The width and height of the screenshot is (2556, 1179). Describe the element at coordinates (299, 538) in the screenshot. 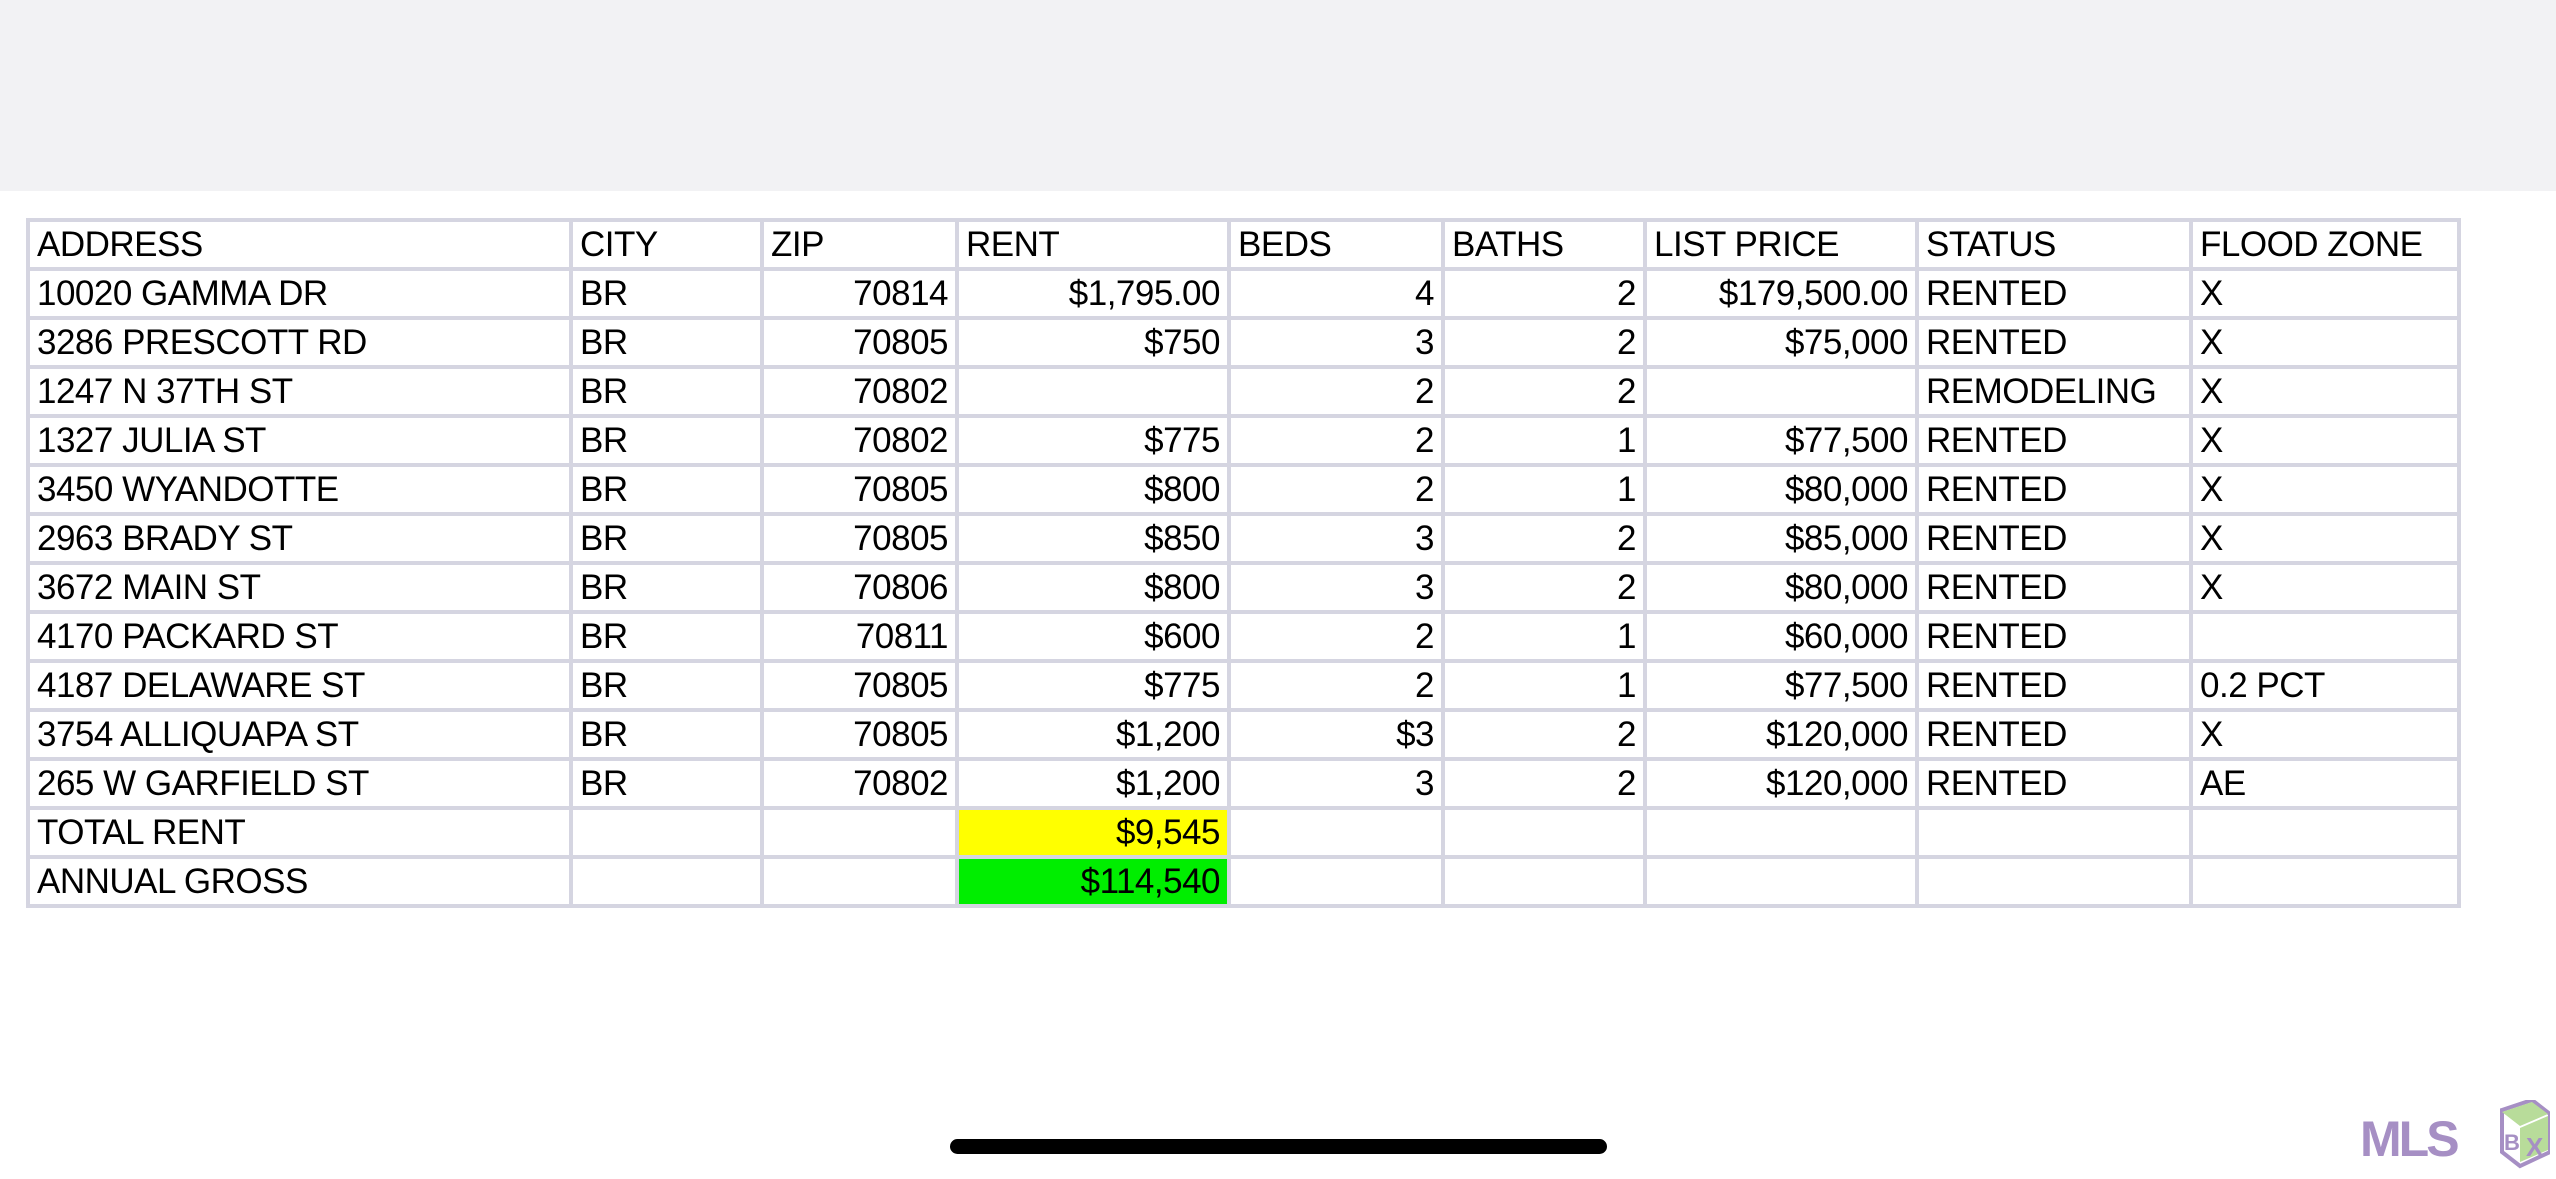

I see `cell-address: 2963 BRADY ST` at that location.